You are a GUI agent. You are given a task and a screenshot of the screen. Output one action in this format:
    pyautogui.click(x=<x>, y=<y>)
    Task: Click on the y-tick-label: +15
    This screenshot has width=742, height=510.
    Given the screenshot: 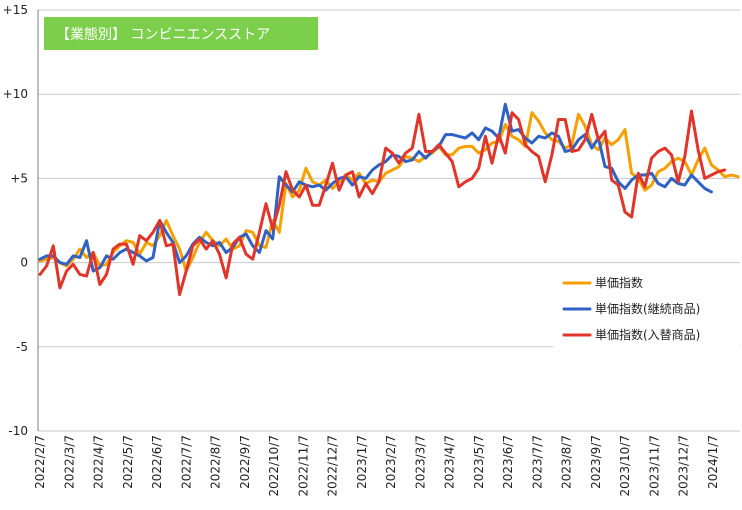 What is the action you would take?
    pyautogui.click(x=15, y=10)
    